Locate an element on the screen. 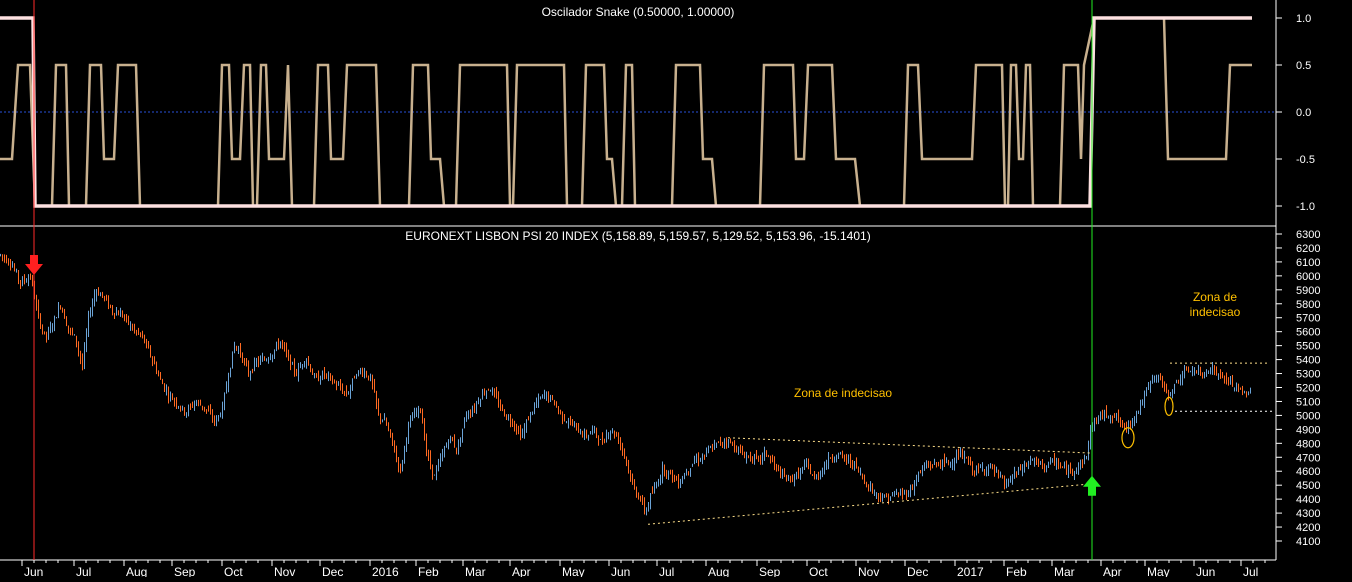 Image resolution: width=1352 pixels, height=582 pixels. x-tick-label: 2017 is located at coordinates (970, 571).